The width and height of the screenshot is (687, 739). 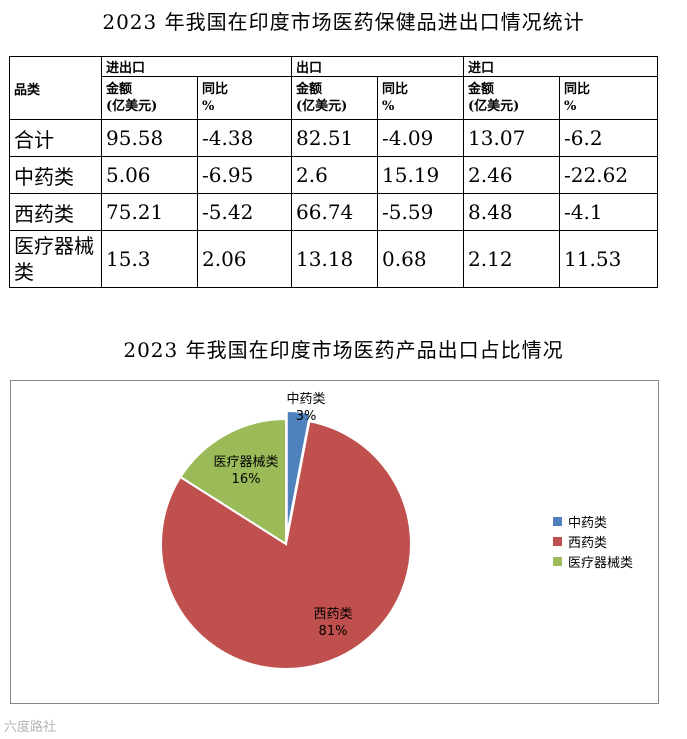 I want to click on table-title: 2023 年我国在印度市场医药保健品进出口情况统计, so click(x=343, y=22).